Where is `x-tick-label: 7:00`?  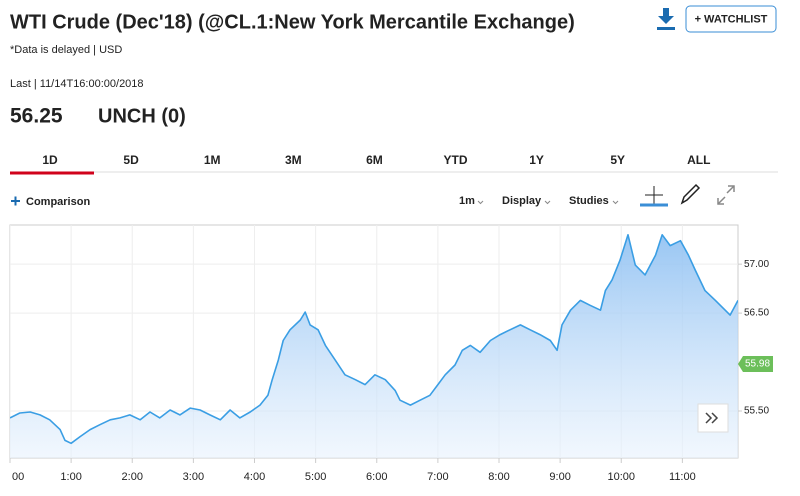
x-tick-label: 7:00 is located at coordinates (437, 477).